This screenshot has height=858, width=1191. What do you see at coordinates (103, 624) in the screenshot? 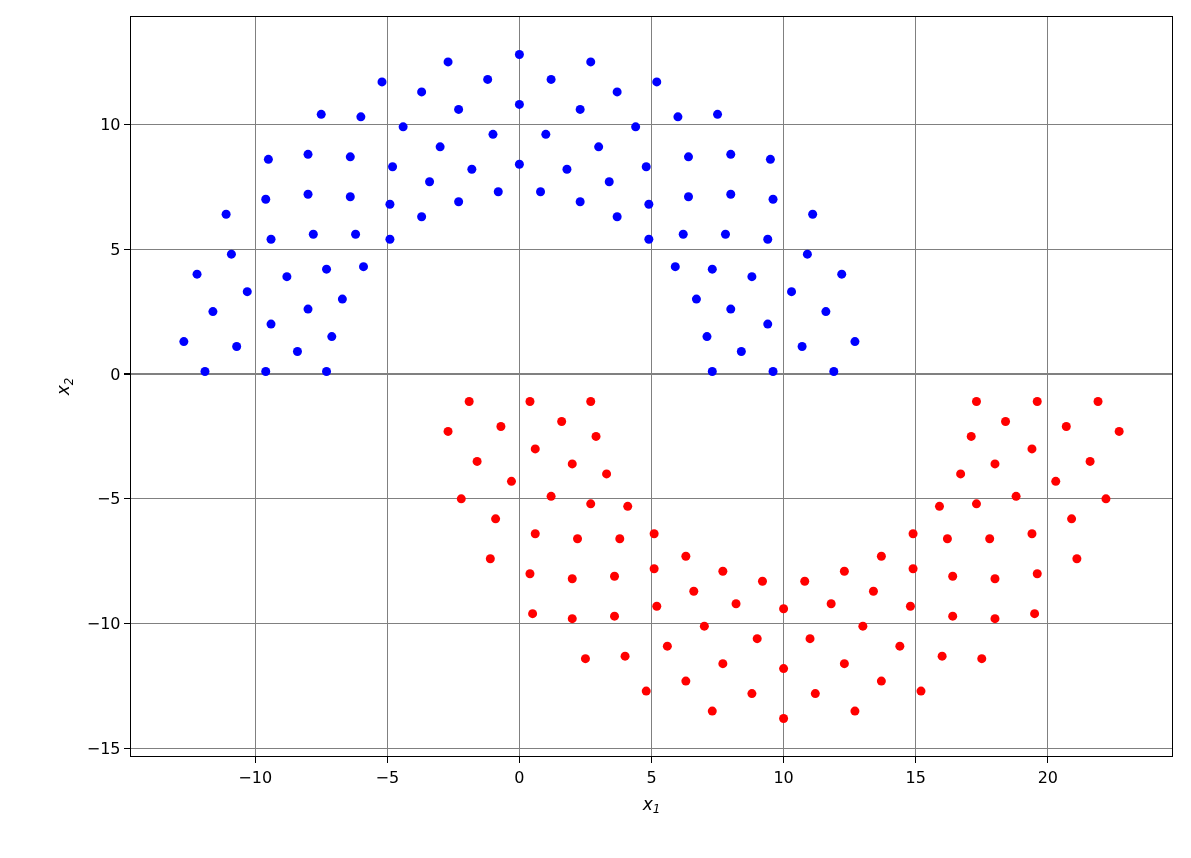
I see `y-tick-label: −10` at bounding box center [103, 624].